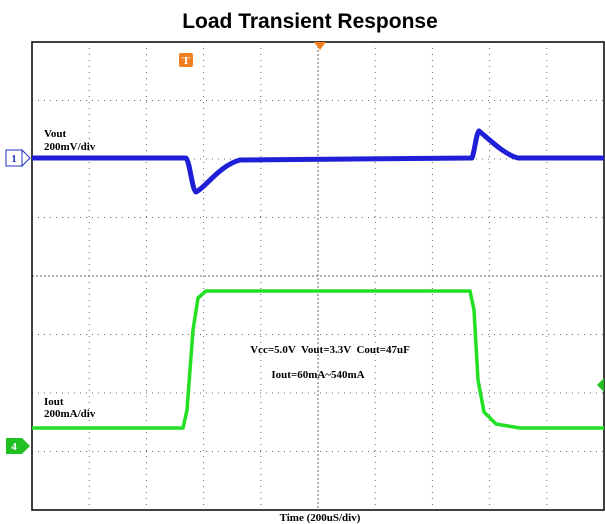 This screenshot has height=524, width=605. I want to click on ch1-scale: 200mV/div, so click(70, 147).